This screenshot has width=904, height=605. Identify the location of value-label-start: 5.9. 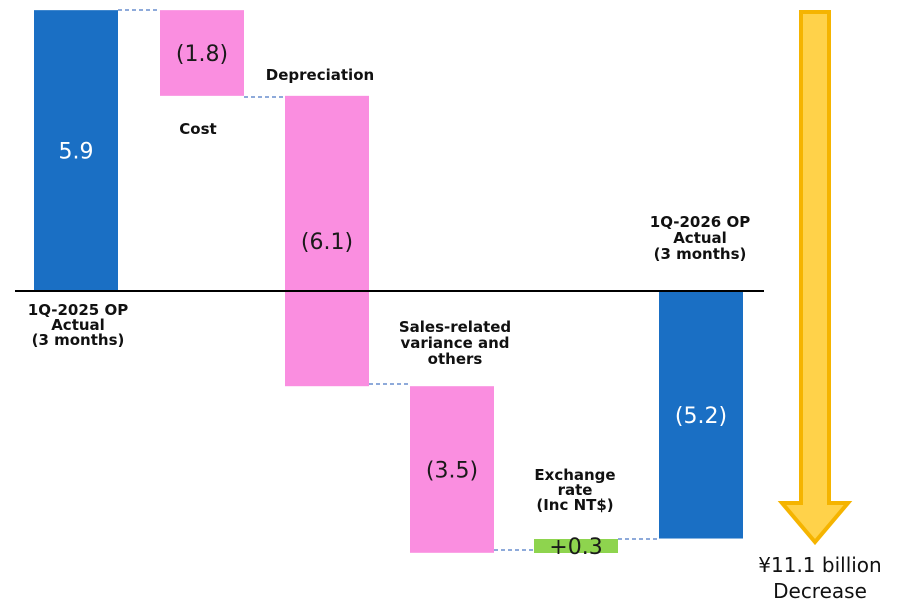
(76, 152).